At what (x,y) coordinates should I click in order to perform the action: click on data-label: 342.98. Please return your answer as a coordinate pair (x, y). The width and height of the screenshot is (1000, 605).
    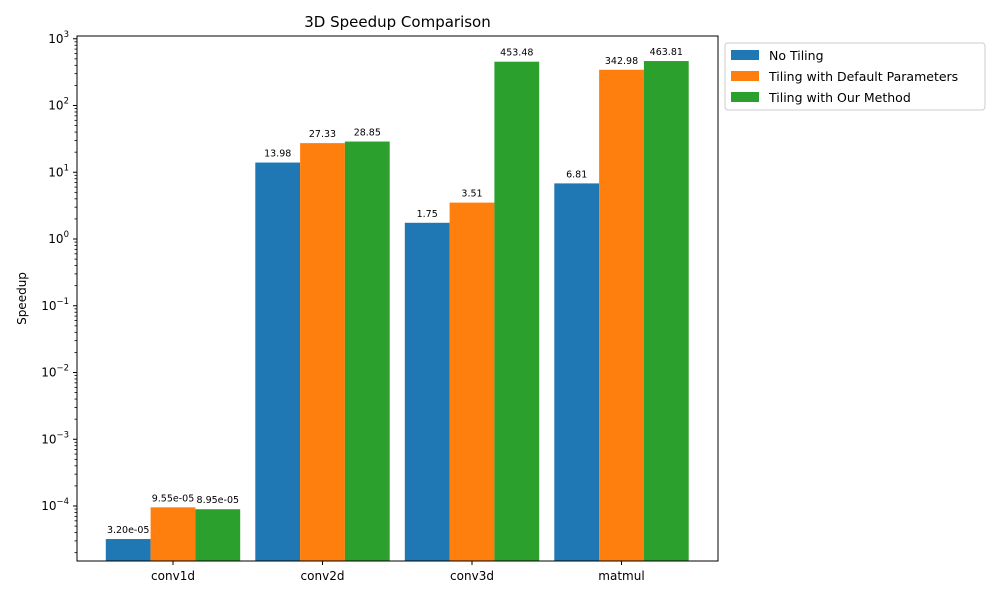
    Looking at the image, I should click on (621, 61).